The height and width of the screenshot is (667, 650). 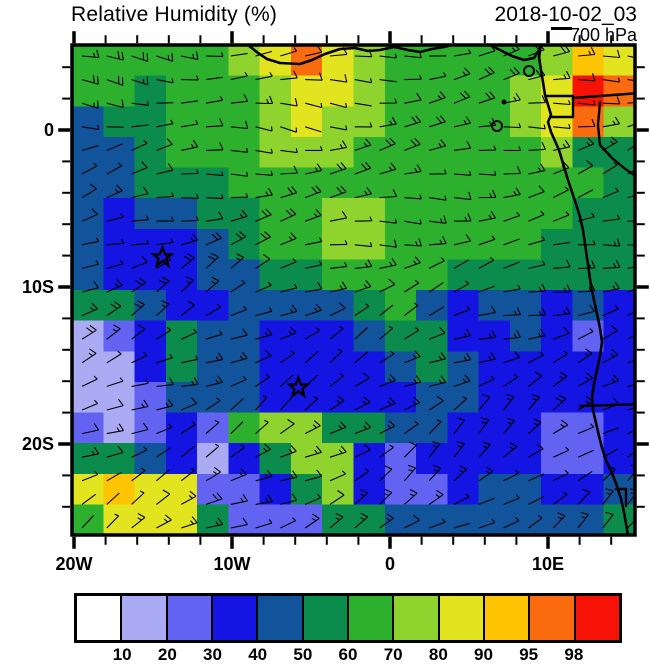 What do you see at coordinates (167, 654) in the screenshot?
I see `colorbar-label-20: 20` at bounding box center [167, 654].